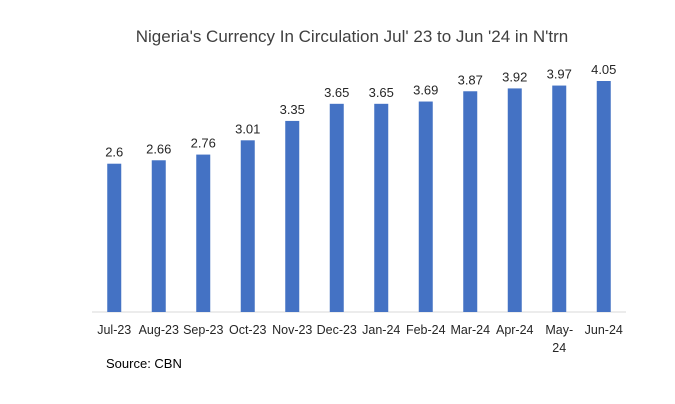 The image size is (675, 404). I want to click on x-tick-oct-23: Oct-23, so click(248, 330).